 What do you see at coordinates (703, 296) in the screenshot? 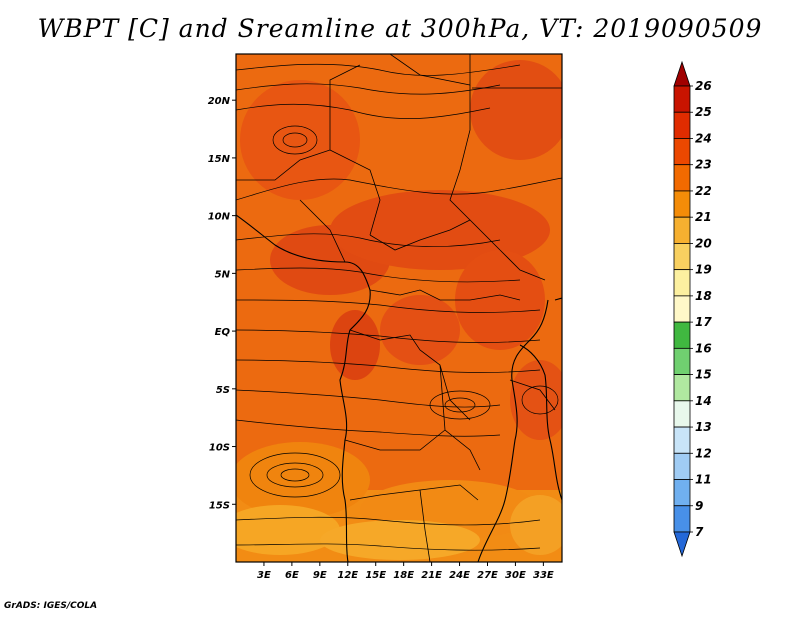
I see `colorbar-label: 18` at bounding box center [703, 296].